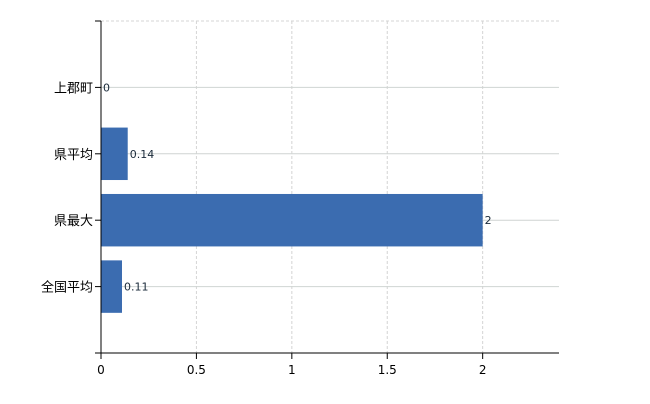 The image size is (650, 404). I want to click on data-label: 2, so click(488, 220).